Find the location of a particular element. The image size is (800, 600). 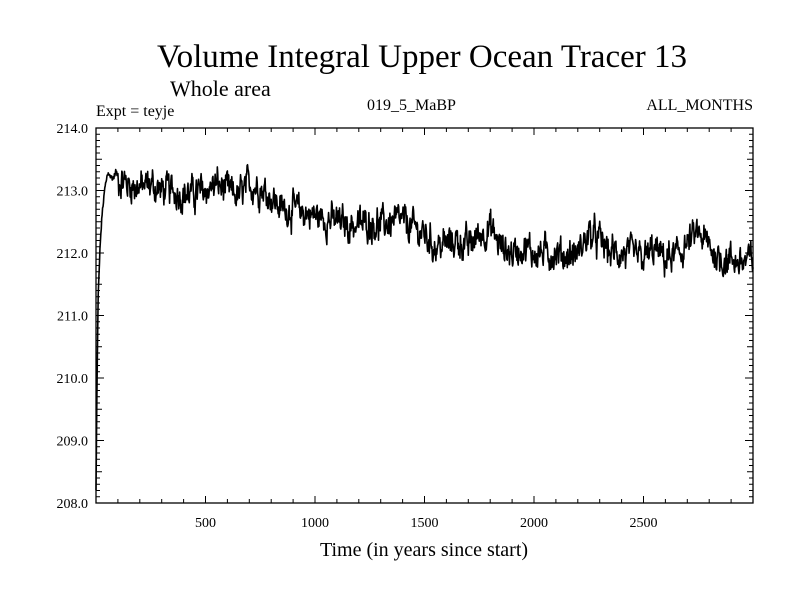

x-axis-label: Time (in years since start) is located at coordinates (424, 550).